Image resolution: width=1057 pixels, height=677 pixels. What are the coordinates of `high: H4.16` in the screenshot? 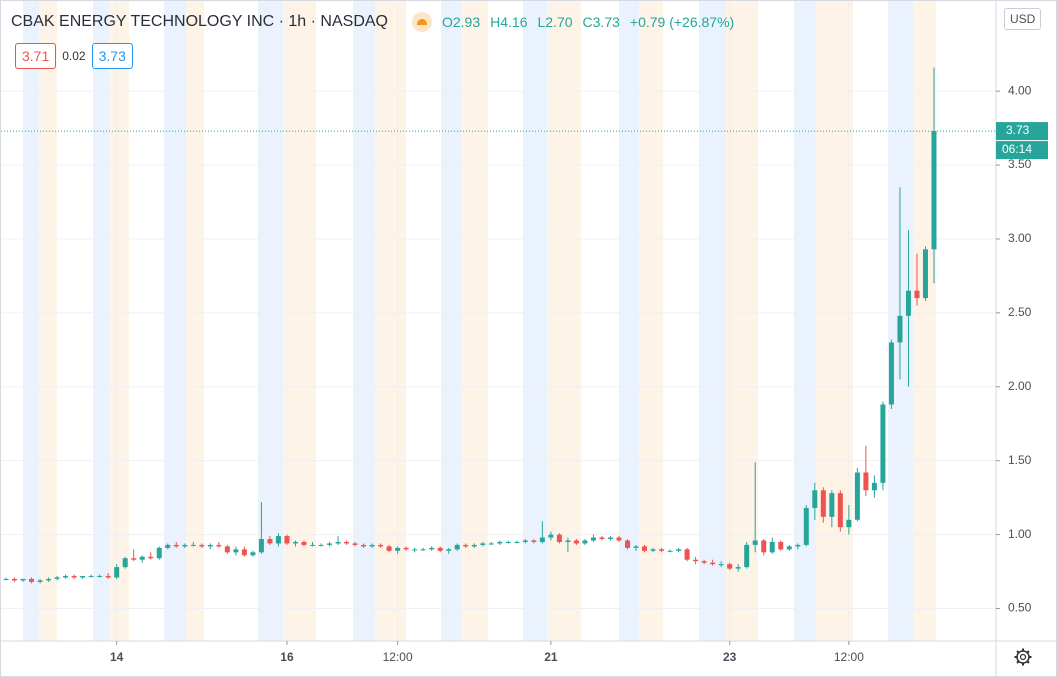 It's located at (509, 22).